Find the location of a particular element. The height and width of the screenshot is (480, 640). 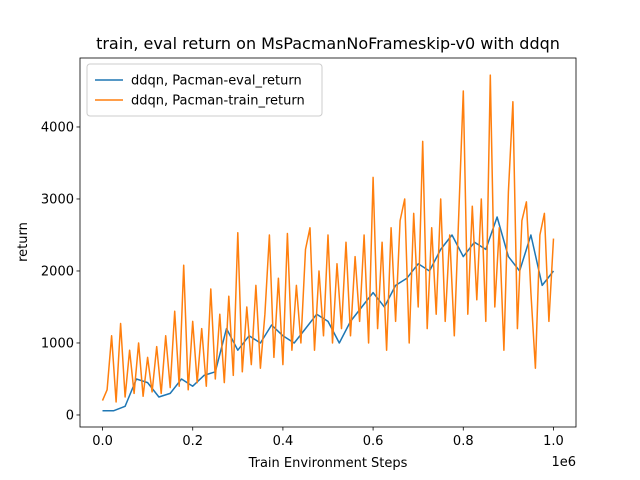

x-tick-label: 0.6 is located at coordinates (373, 441).